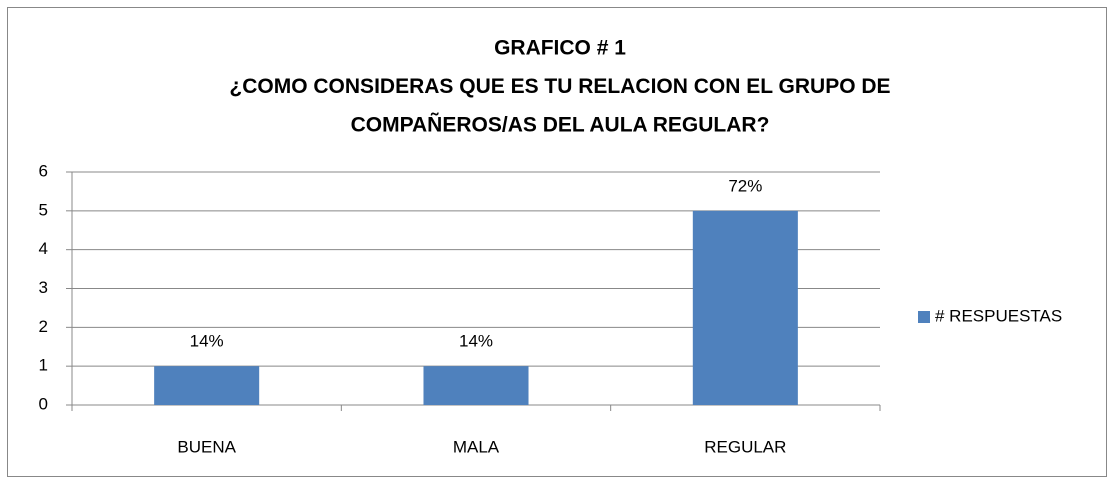 The width and height of the screenshot is (1114, 485). I want to click on legend-swatch, so click(924, 317).